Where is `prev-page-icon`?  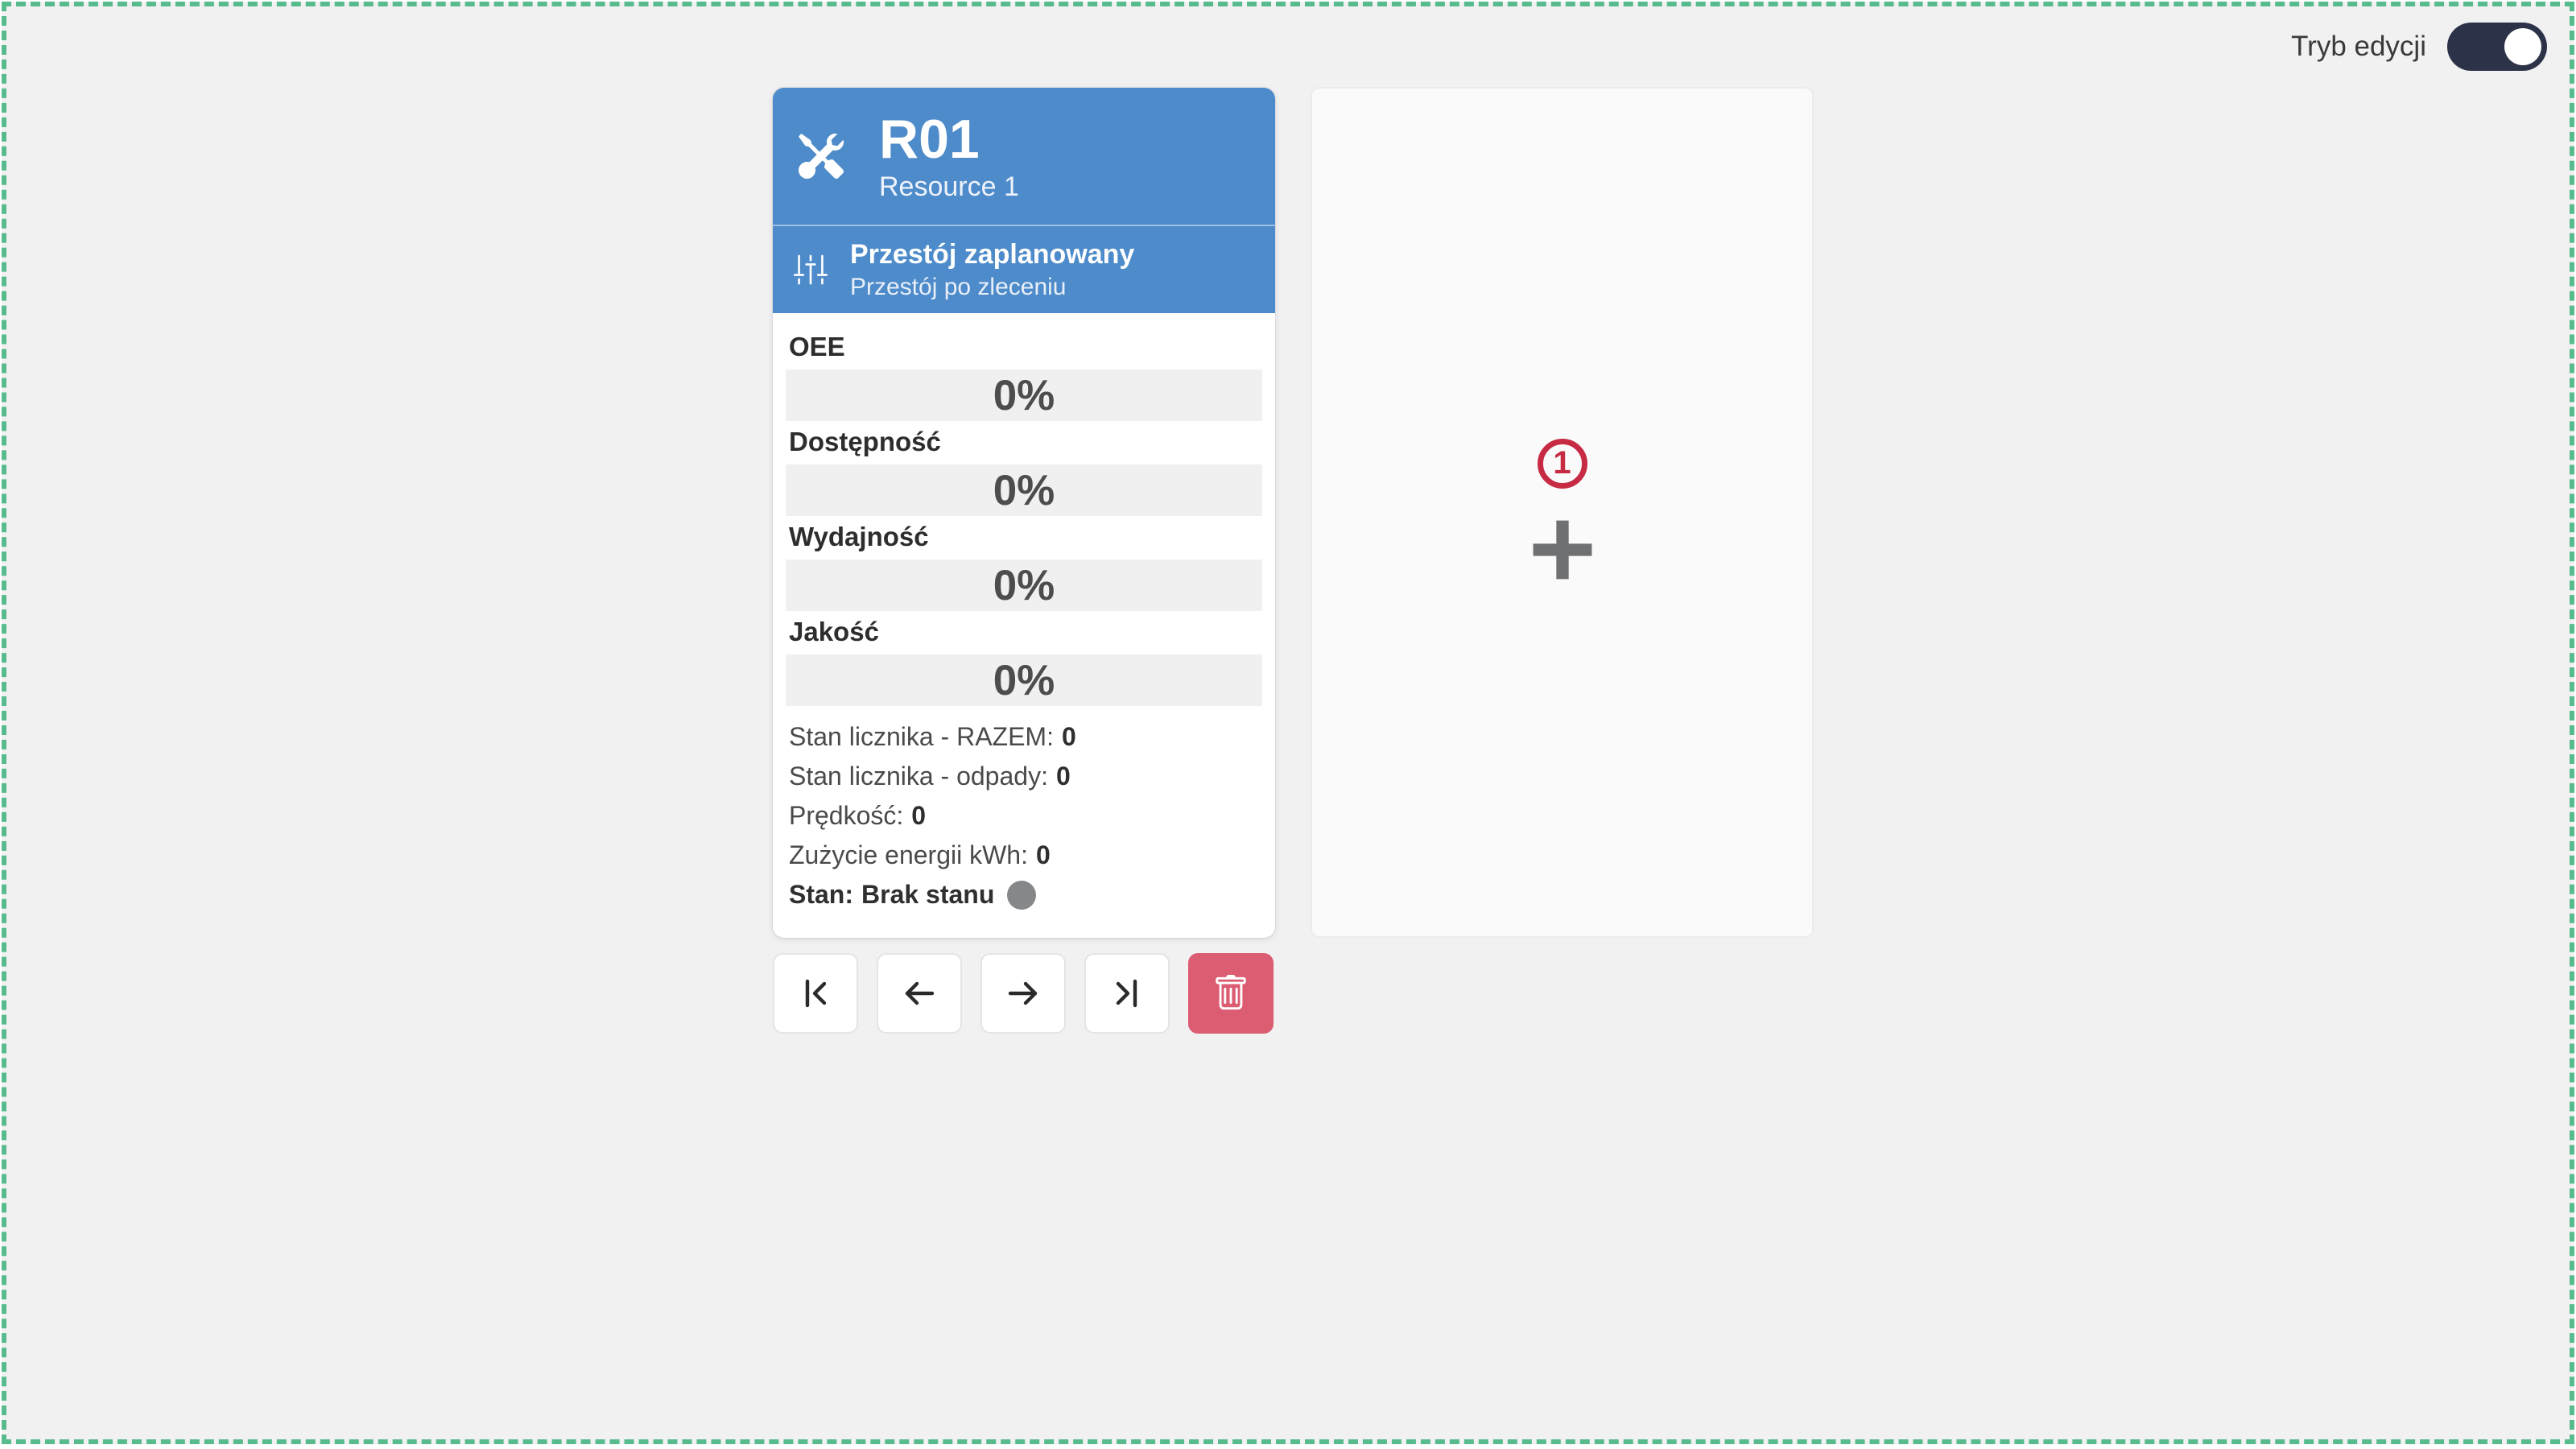
prev-page-icon is located at coordinates (919, 993).